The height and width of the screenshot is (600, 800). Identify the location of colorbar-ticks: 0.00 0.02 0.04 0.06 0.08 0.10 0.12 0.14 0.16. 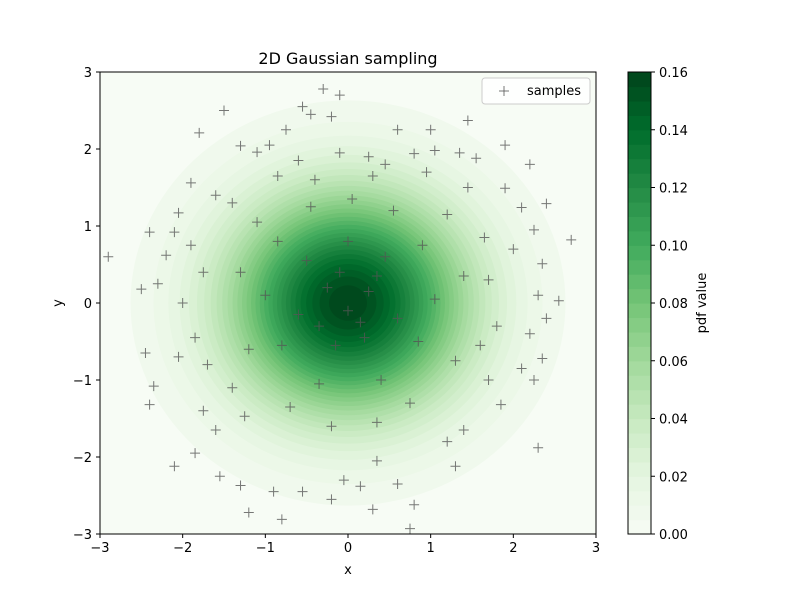
(669, 304).